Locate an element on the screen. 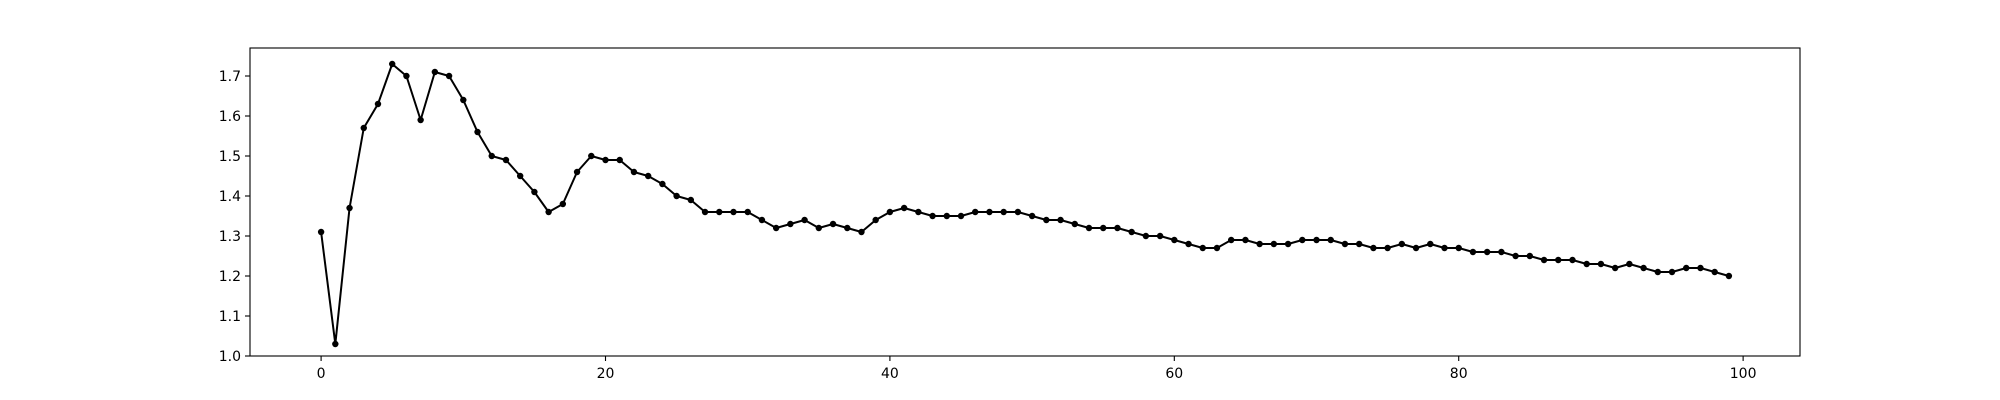  y-tick-label: 1.3 is located at coordinates (230, 237).